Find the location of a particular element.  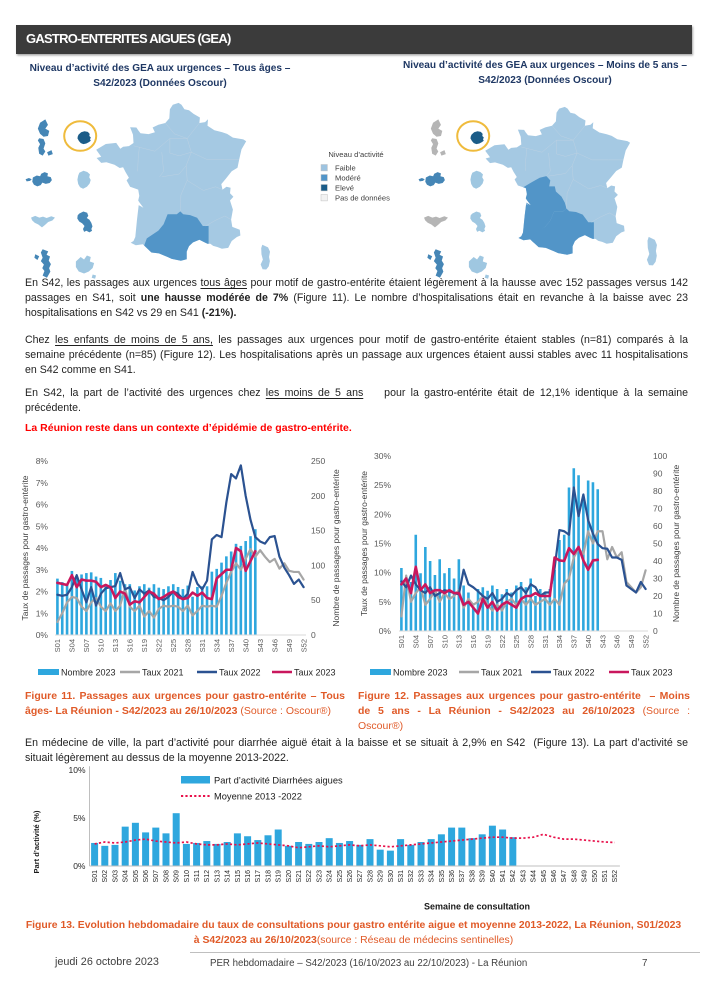

svg-text: 4% is located at coordinates (42, 548).